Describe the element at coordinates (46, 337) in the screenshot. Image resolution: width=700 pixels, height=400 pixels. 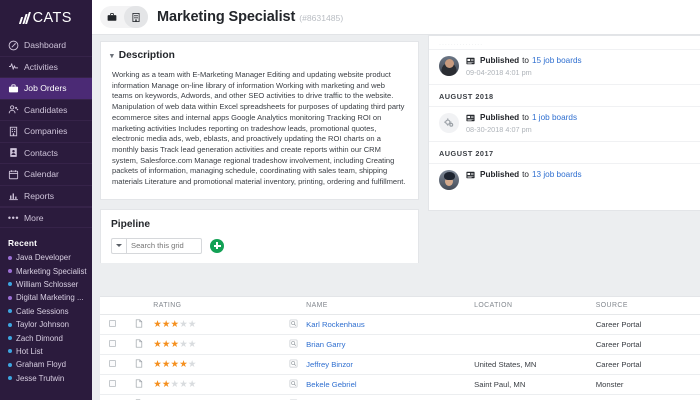
I see `recent-item: Zach Dimond` at that location.